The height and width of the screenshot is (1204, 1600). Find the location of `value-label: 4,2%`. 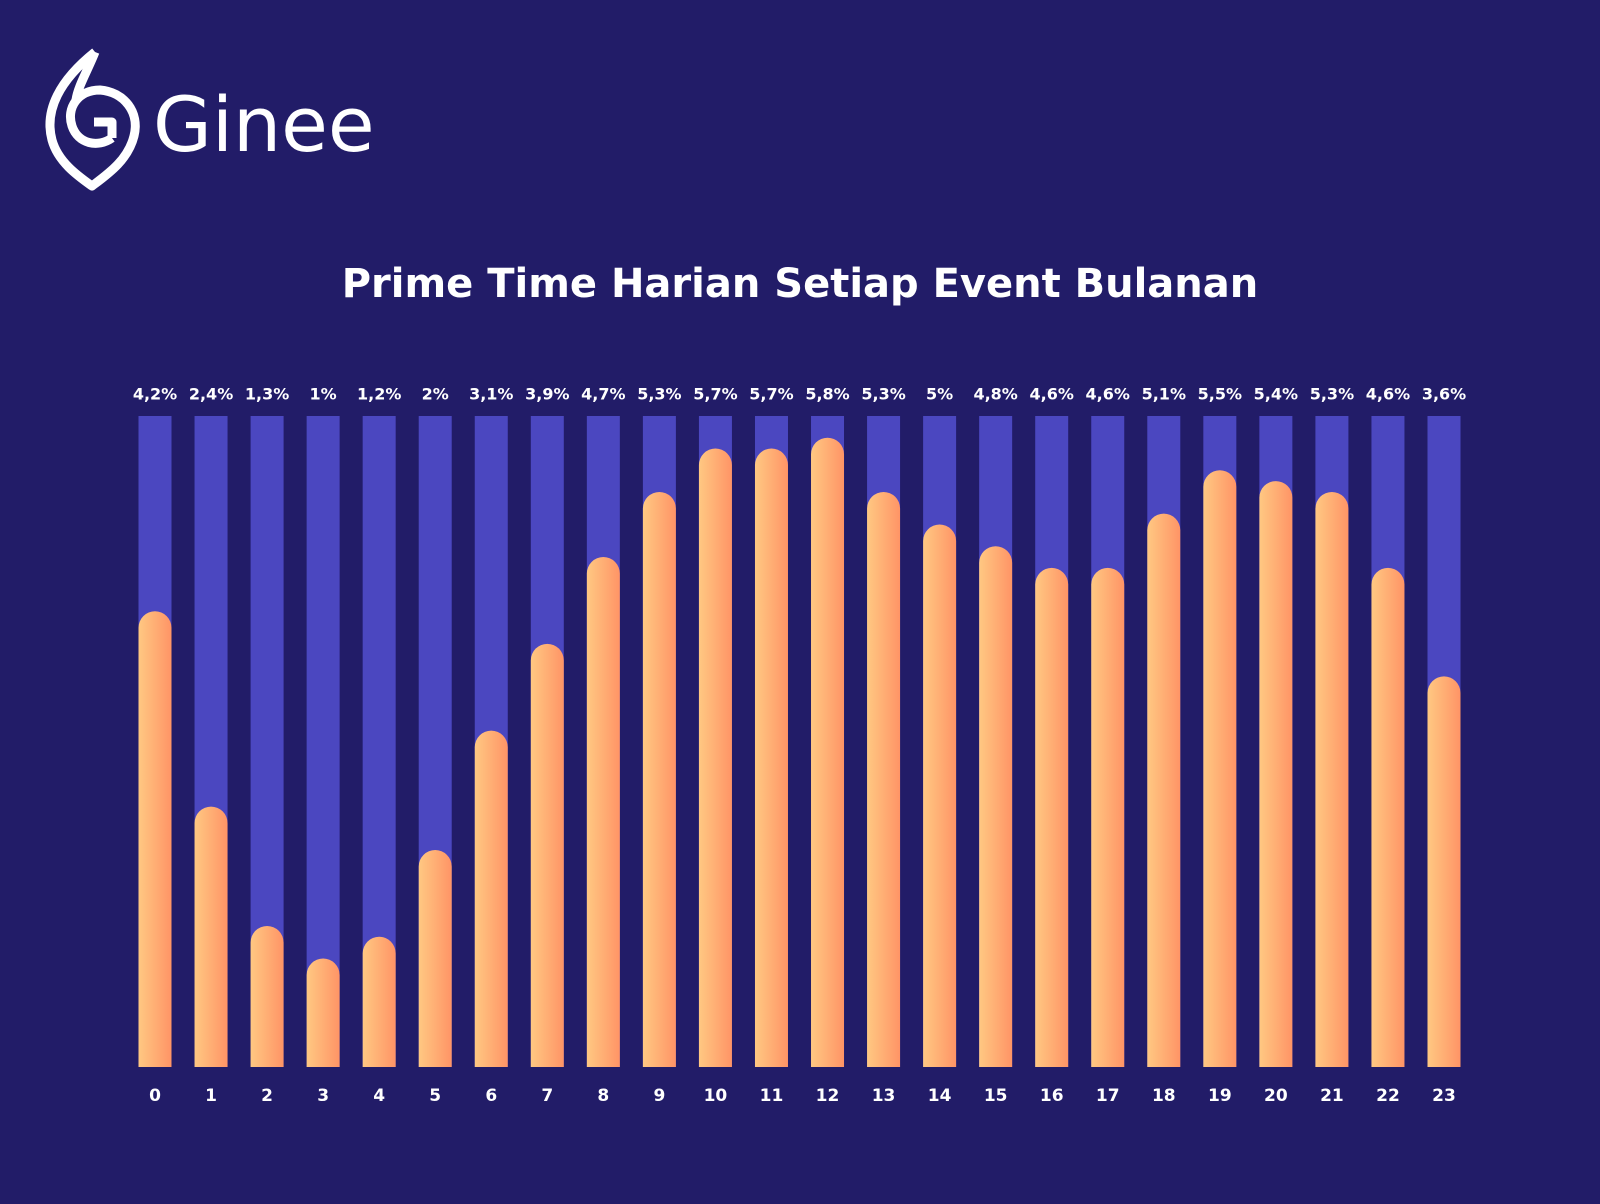

value-label: 4,2% is located at coordinates (155, 394).